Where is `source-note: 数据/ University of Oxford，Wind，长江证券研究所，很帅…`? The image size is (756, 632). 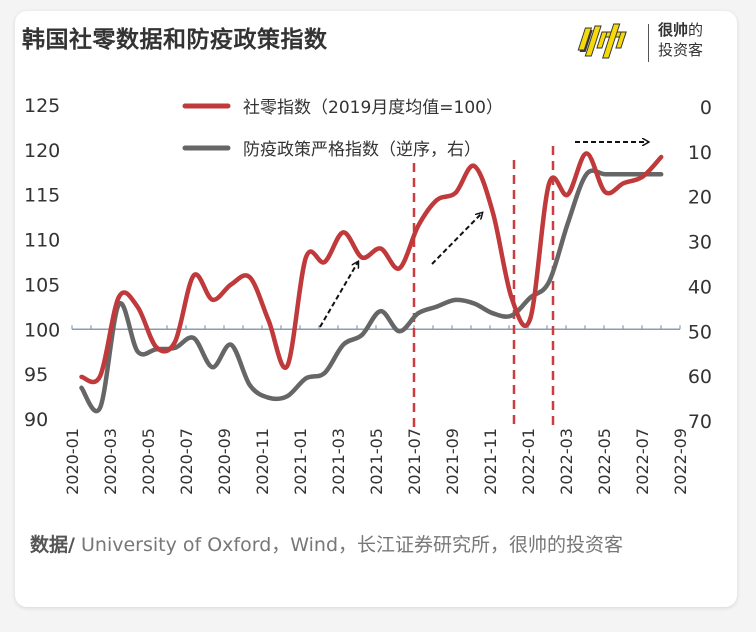
source-note: 数据/ University of Oxford，Wind，长江证券研究所，很帅… is located at coordinates (375, 545).